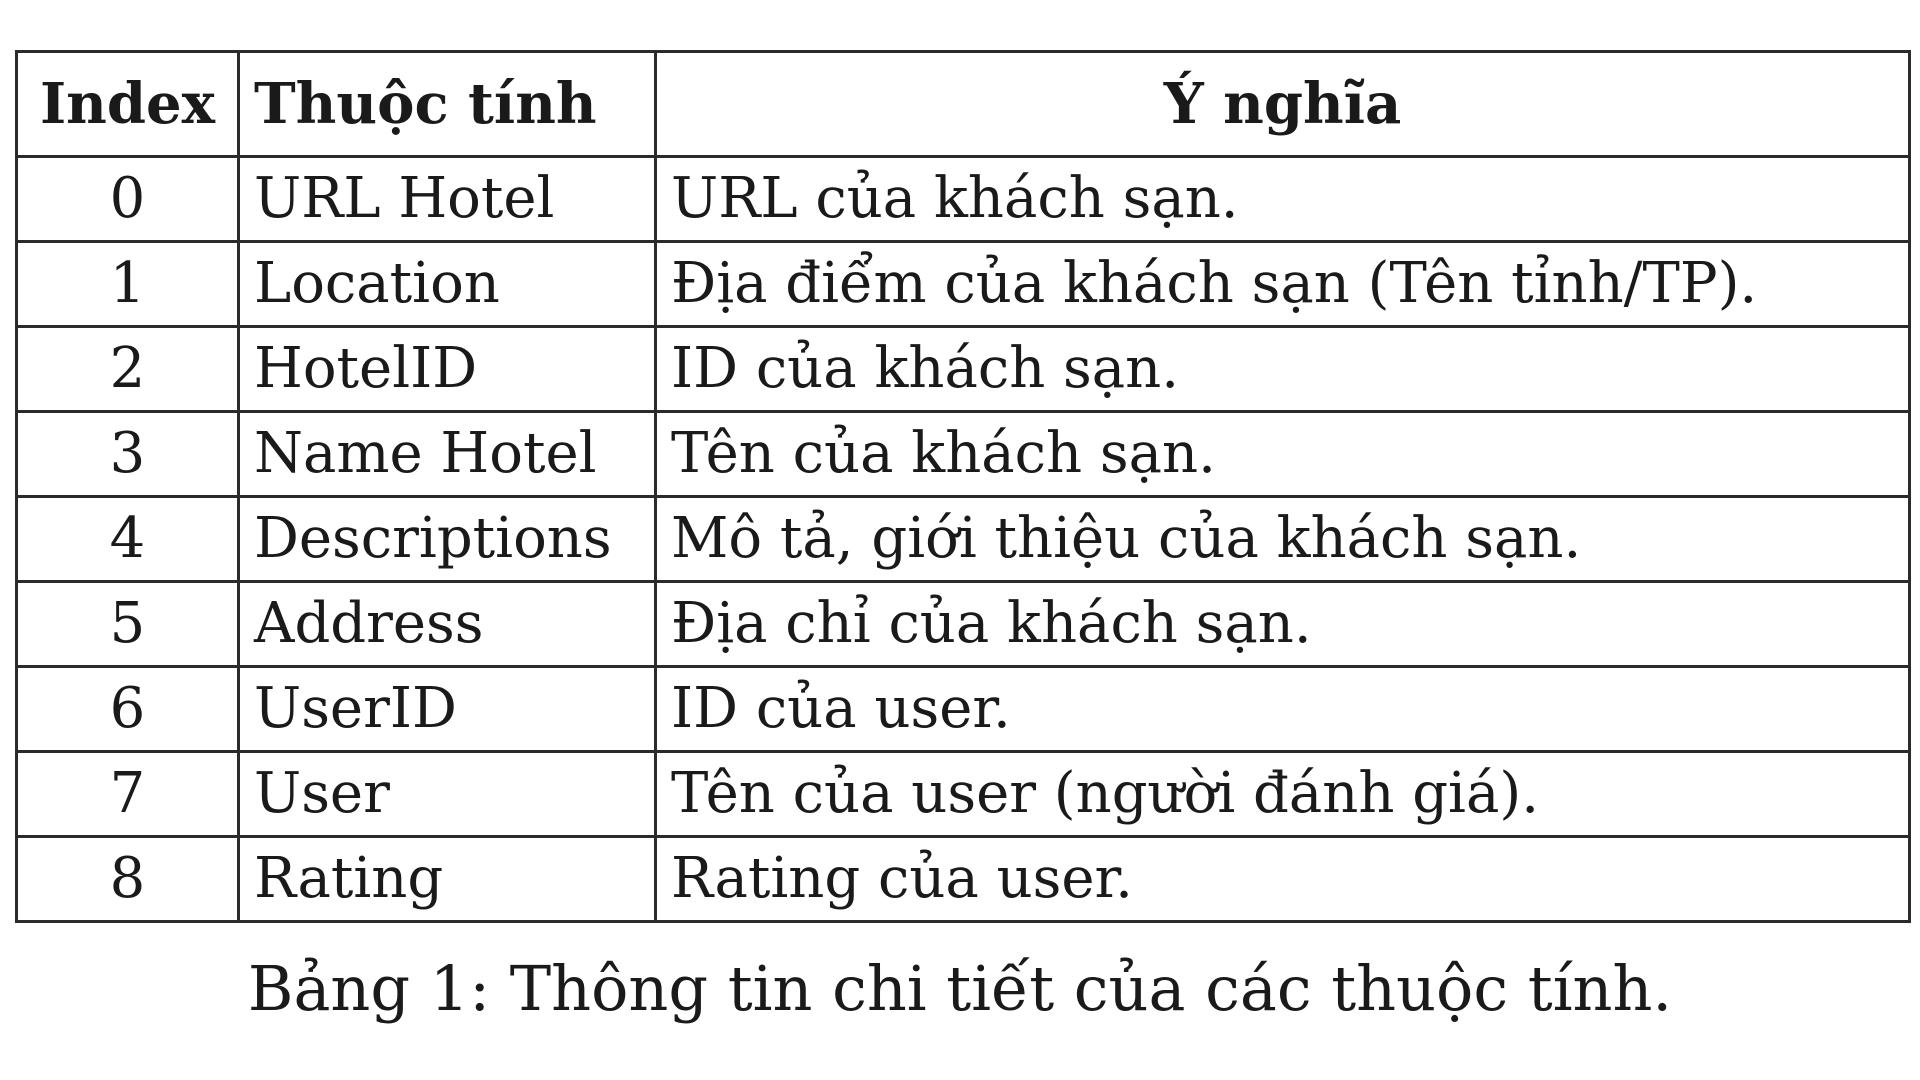  What do you see at coordinates (1282, 454) in the screenshot?
I see `cell-meaning: Tên của khách sạn.` at bounding box center [1282, 454].